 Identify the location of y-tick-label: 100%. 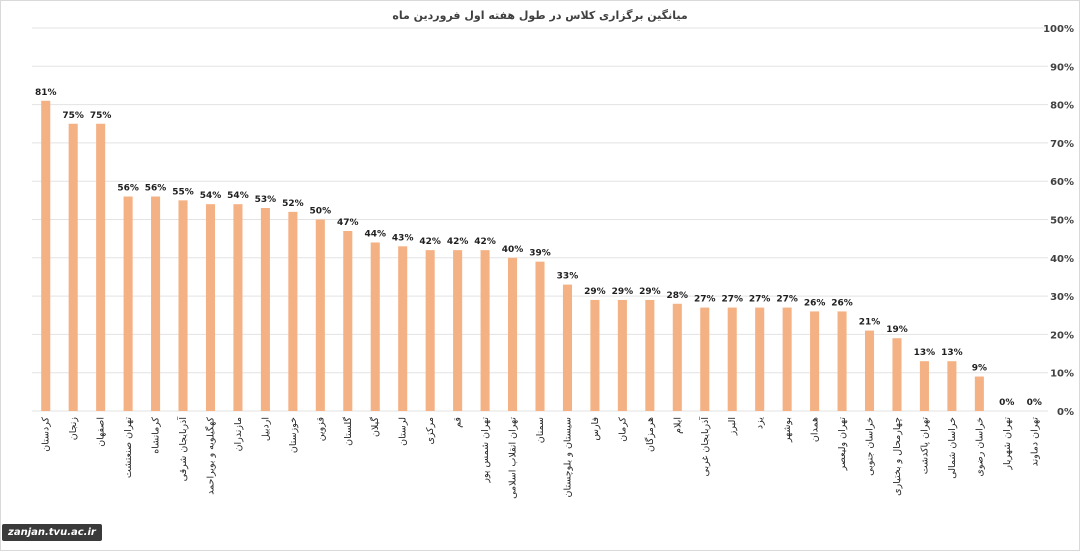
(1058, 29).